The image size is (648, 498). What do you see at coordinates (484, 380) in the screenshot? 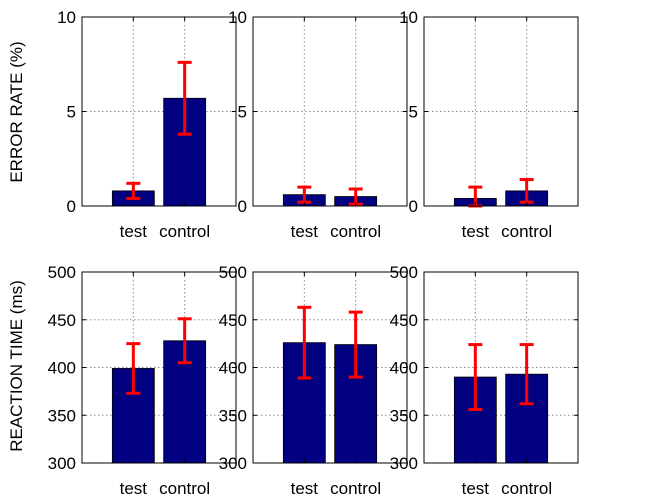
I see `chart-panel-6: test control 300 350 400 450 500` at bounding box center [484, 380].